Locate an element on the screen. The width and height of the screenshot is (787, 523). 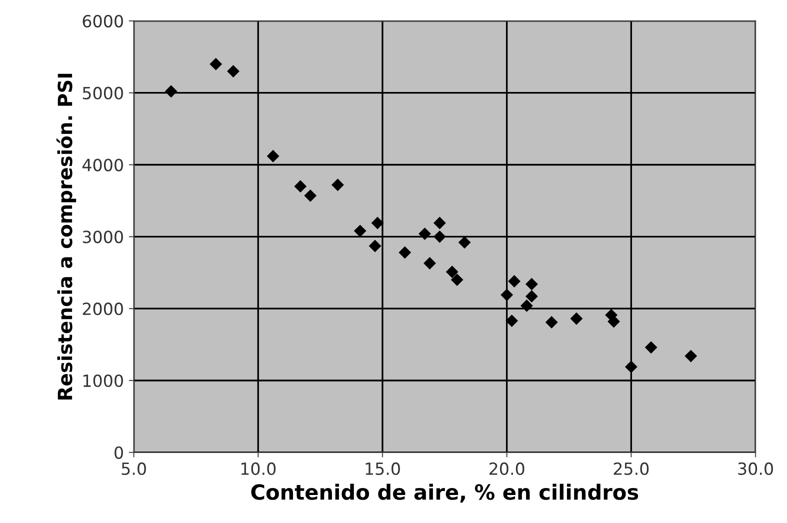
y-tick-label: 0 is located at coordinates (118, 452).